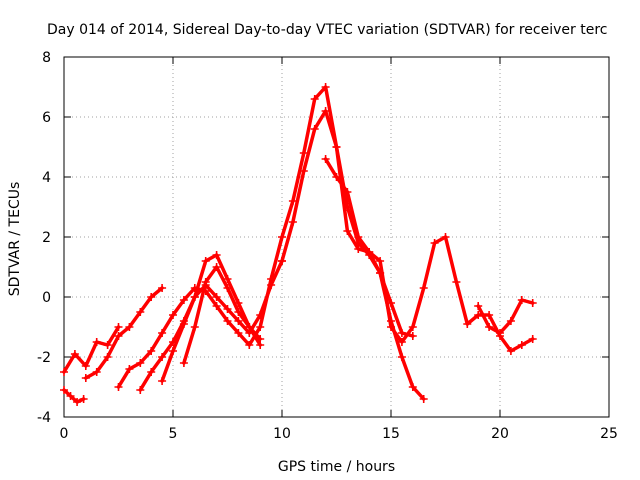 The width and height of the screenshot is (640, 480). What do you see at coordinates (391, 434) in the screenshot?
I see `x-tick-label: 15` at bounding box center [391, 434].